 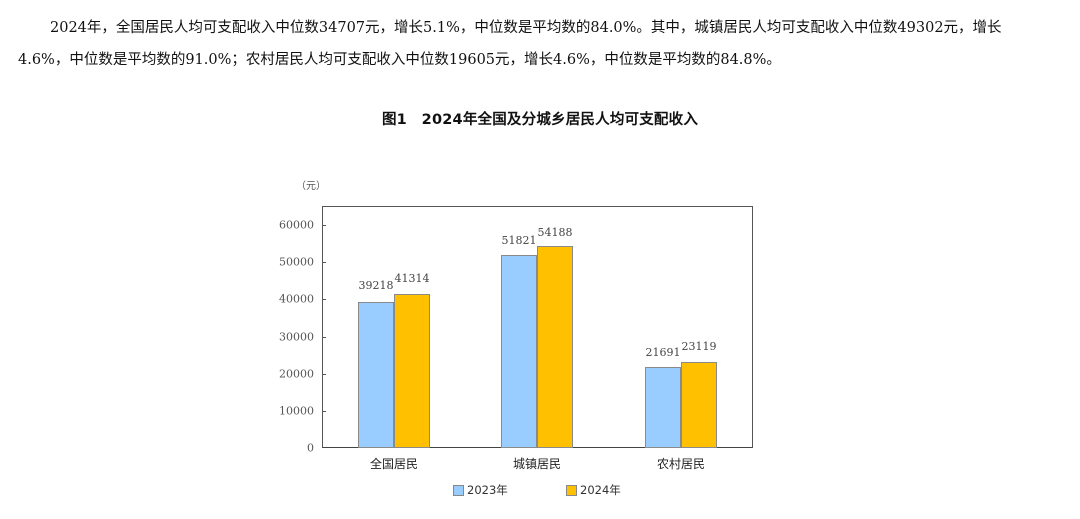 What do you see at coordinates (519, 240) in the screenshot?
I see `value-label-2023-urban: 51821` at bounding box center [519, 240].